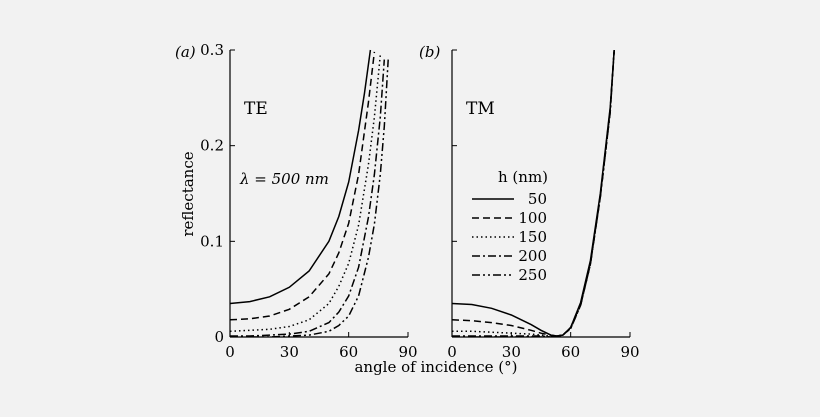 The height and width of the screenshot is (417, 820). Describe the element at coordinates (532, 256) in the screenshot. I see `legend-entry-200: 200` at that location.